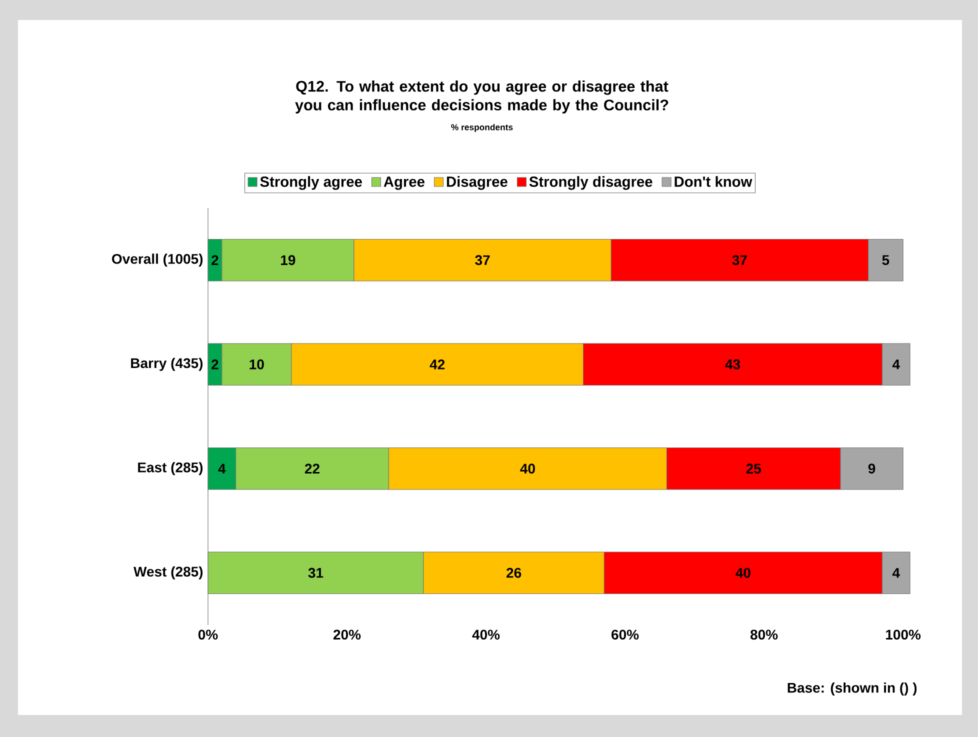 This screenshot has height=737, width=978. I want to click on y-tick-label: Barry (435), so click(167, 364).